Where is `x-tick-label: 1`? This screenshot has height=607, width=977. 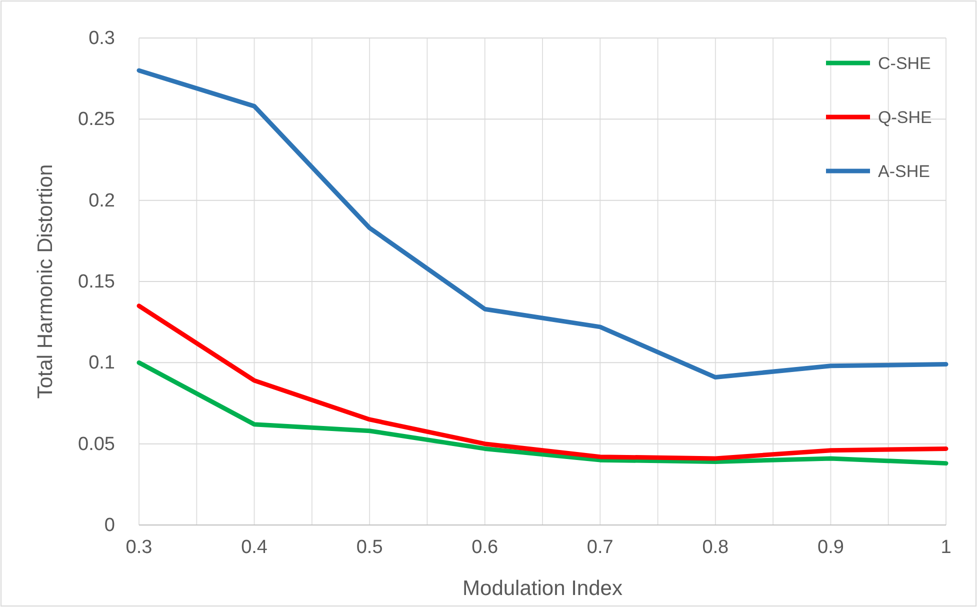
x-tick-label: 1 is located at coordinates (946, 547).